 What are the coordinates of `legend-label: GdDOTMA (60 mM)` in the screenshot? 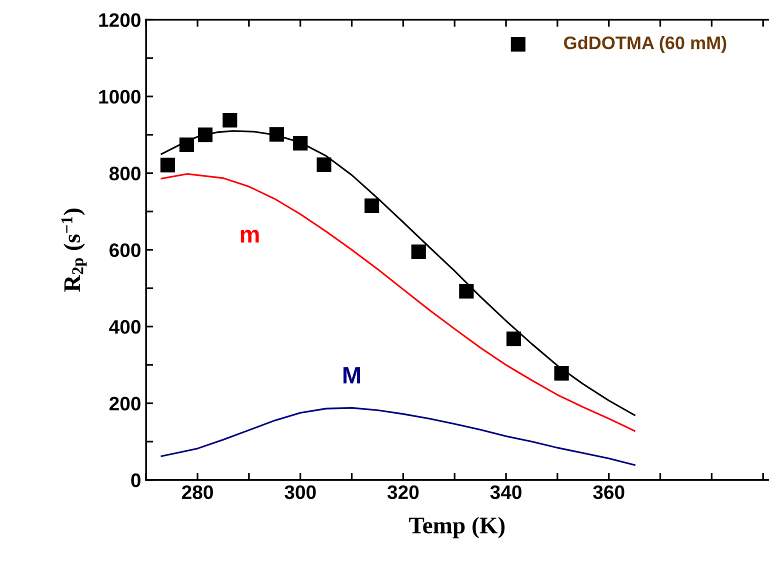 It's located at (645, 44).